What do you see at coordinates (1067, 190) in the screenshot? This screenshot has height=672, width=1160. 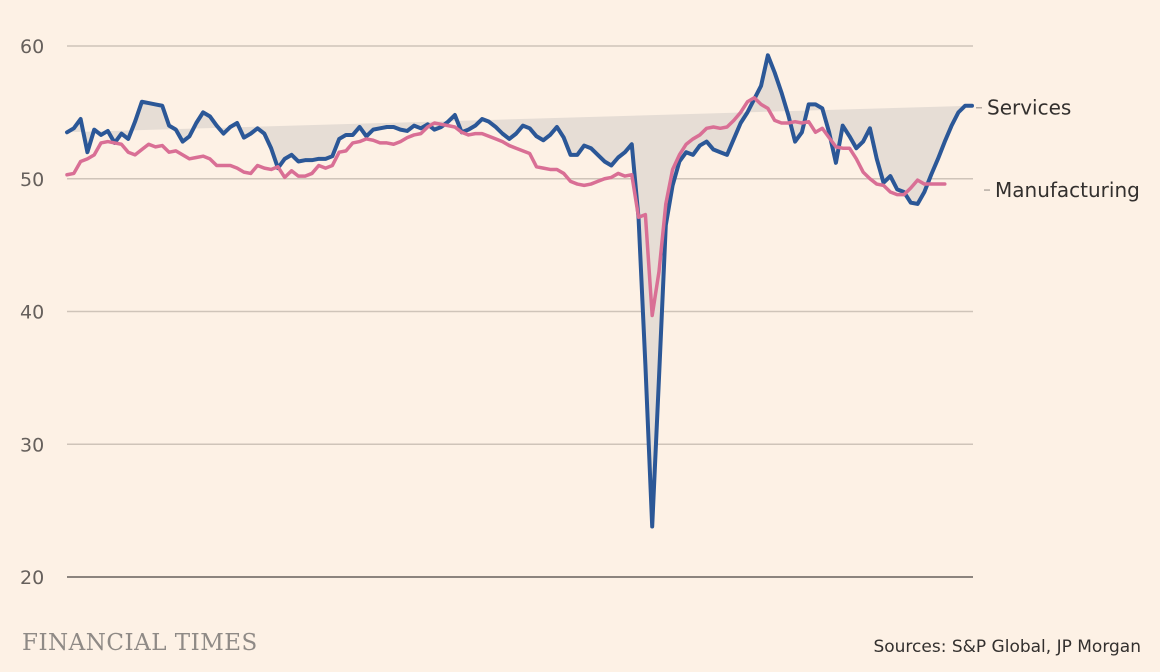 I see `series-label-manufacturing: Manufacturing` at bounding box center [1067, 190].